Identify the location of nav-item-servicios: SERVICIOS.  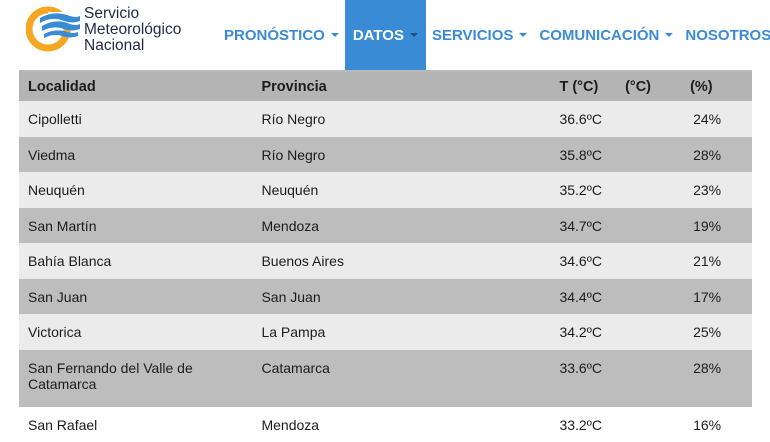
(479, 35).